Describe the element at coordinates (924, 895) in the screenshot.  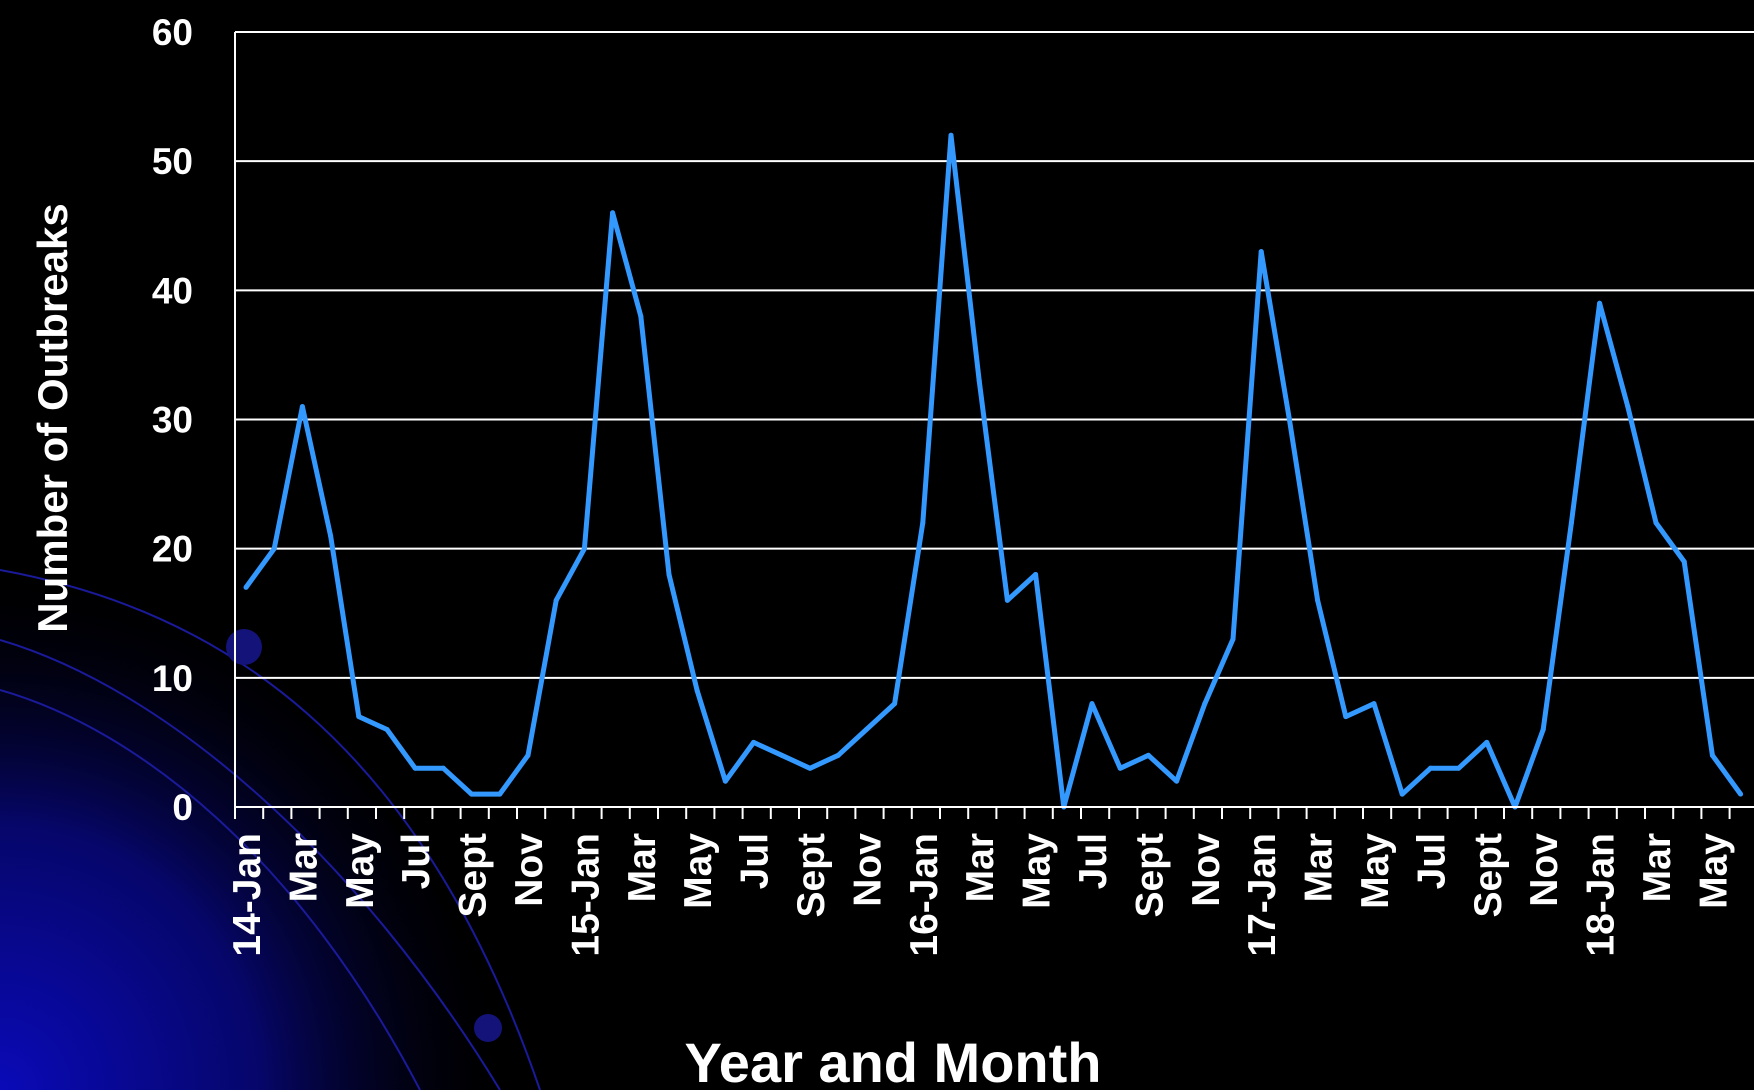
I see `x-tick-label: 16-Jan` at that location.